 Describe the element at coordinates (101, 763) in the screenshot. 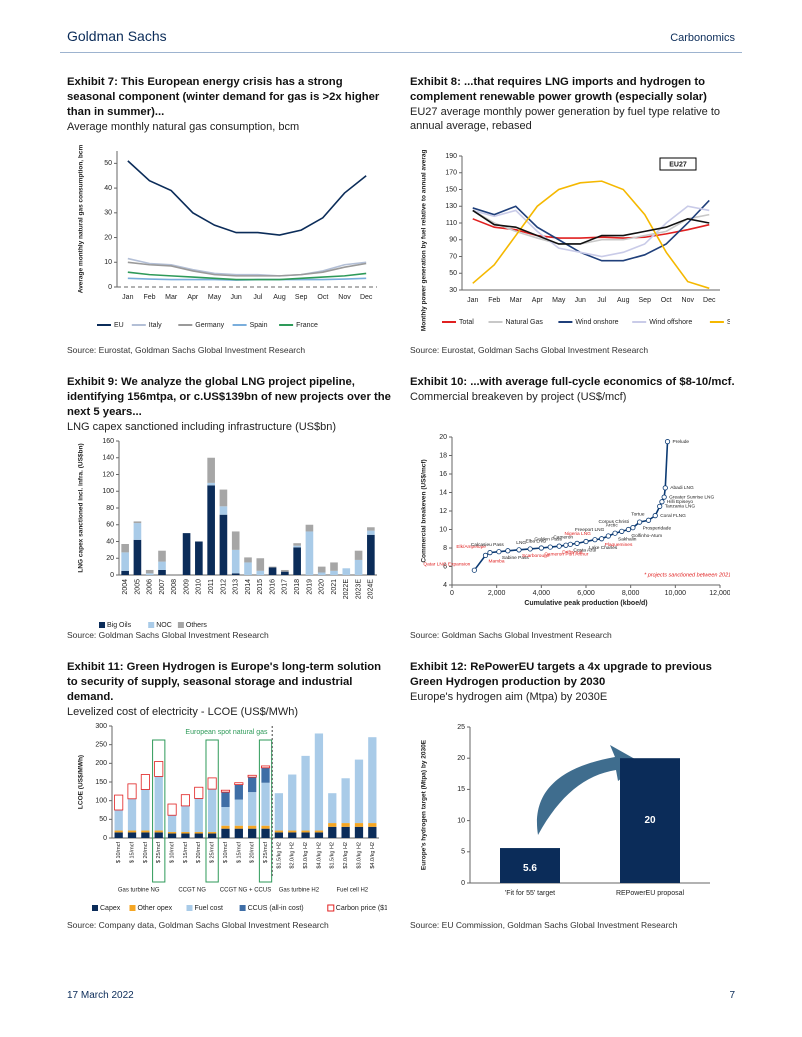

I see `y-tick-label: 200` at that location.